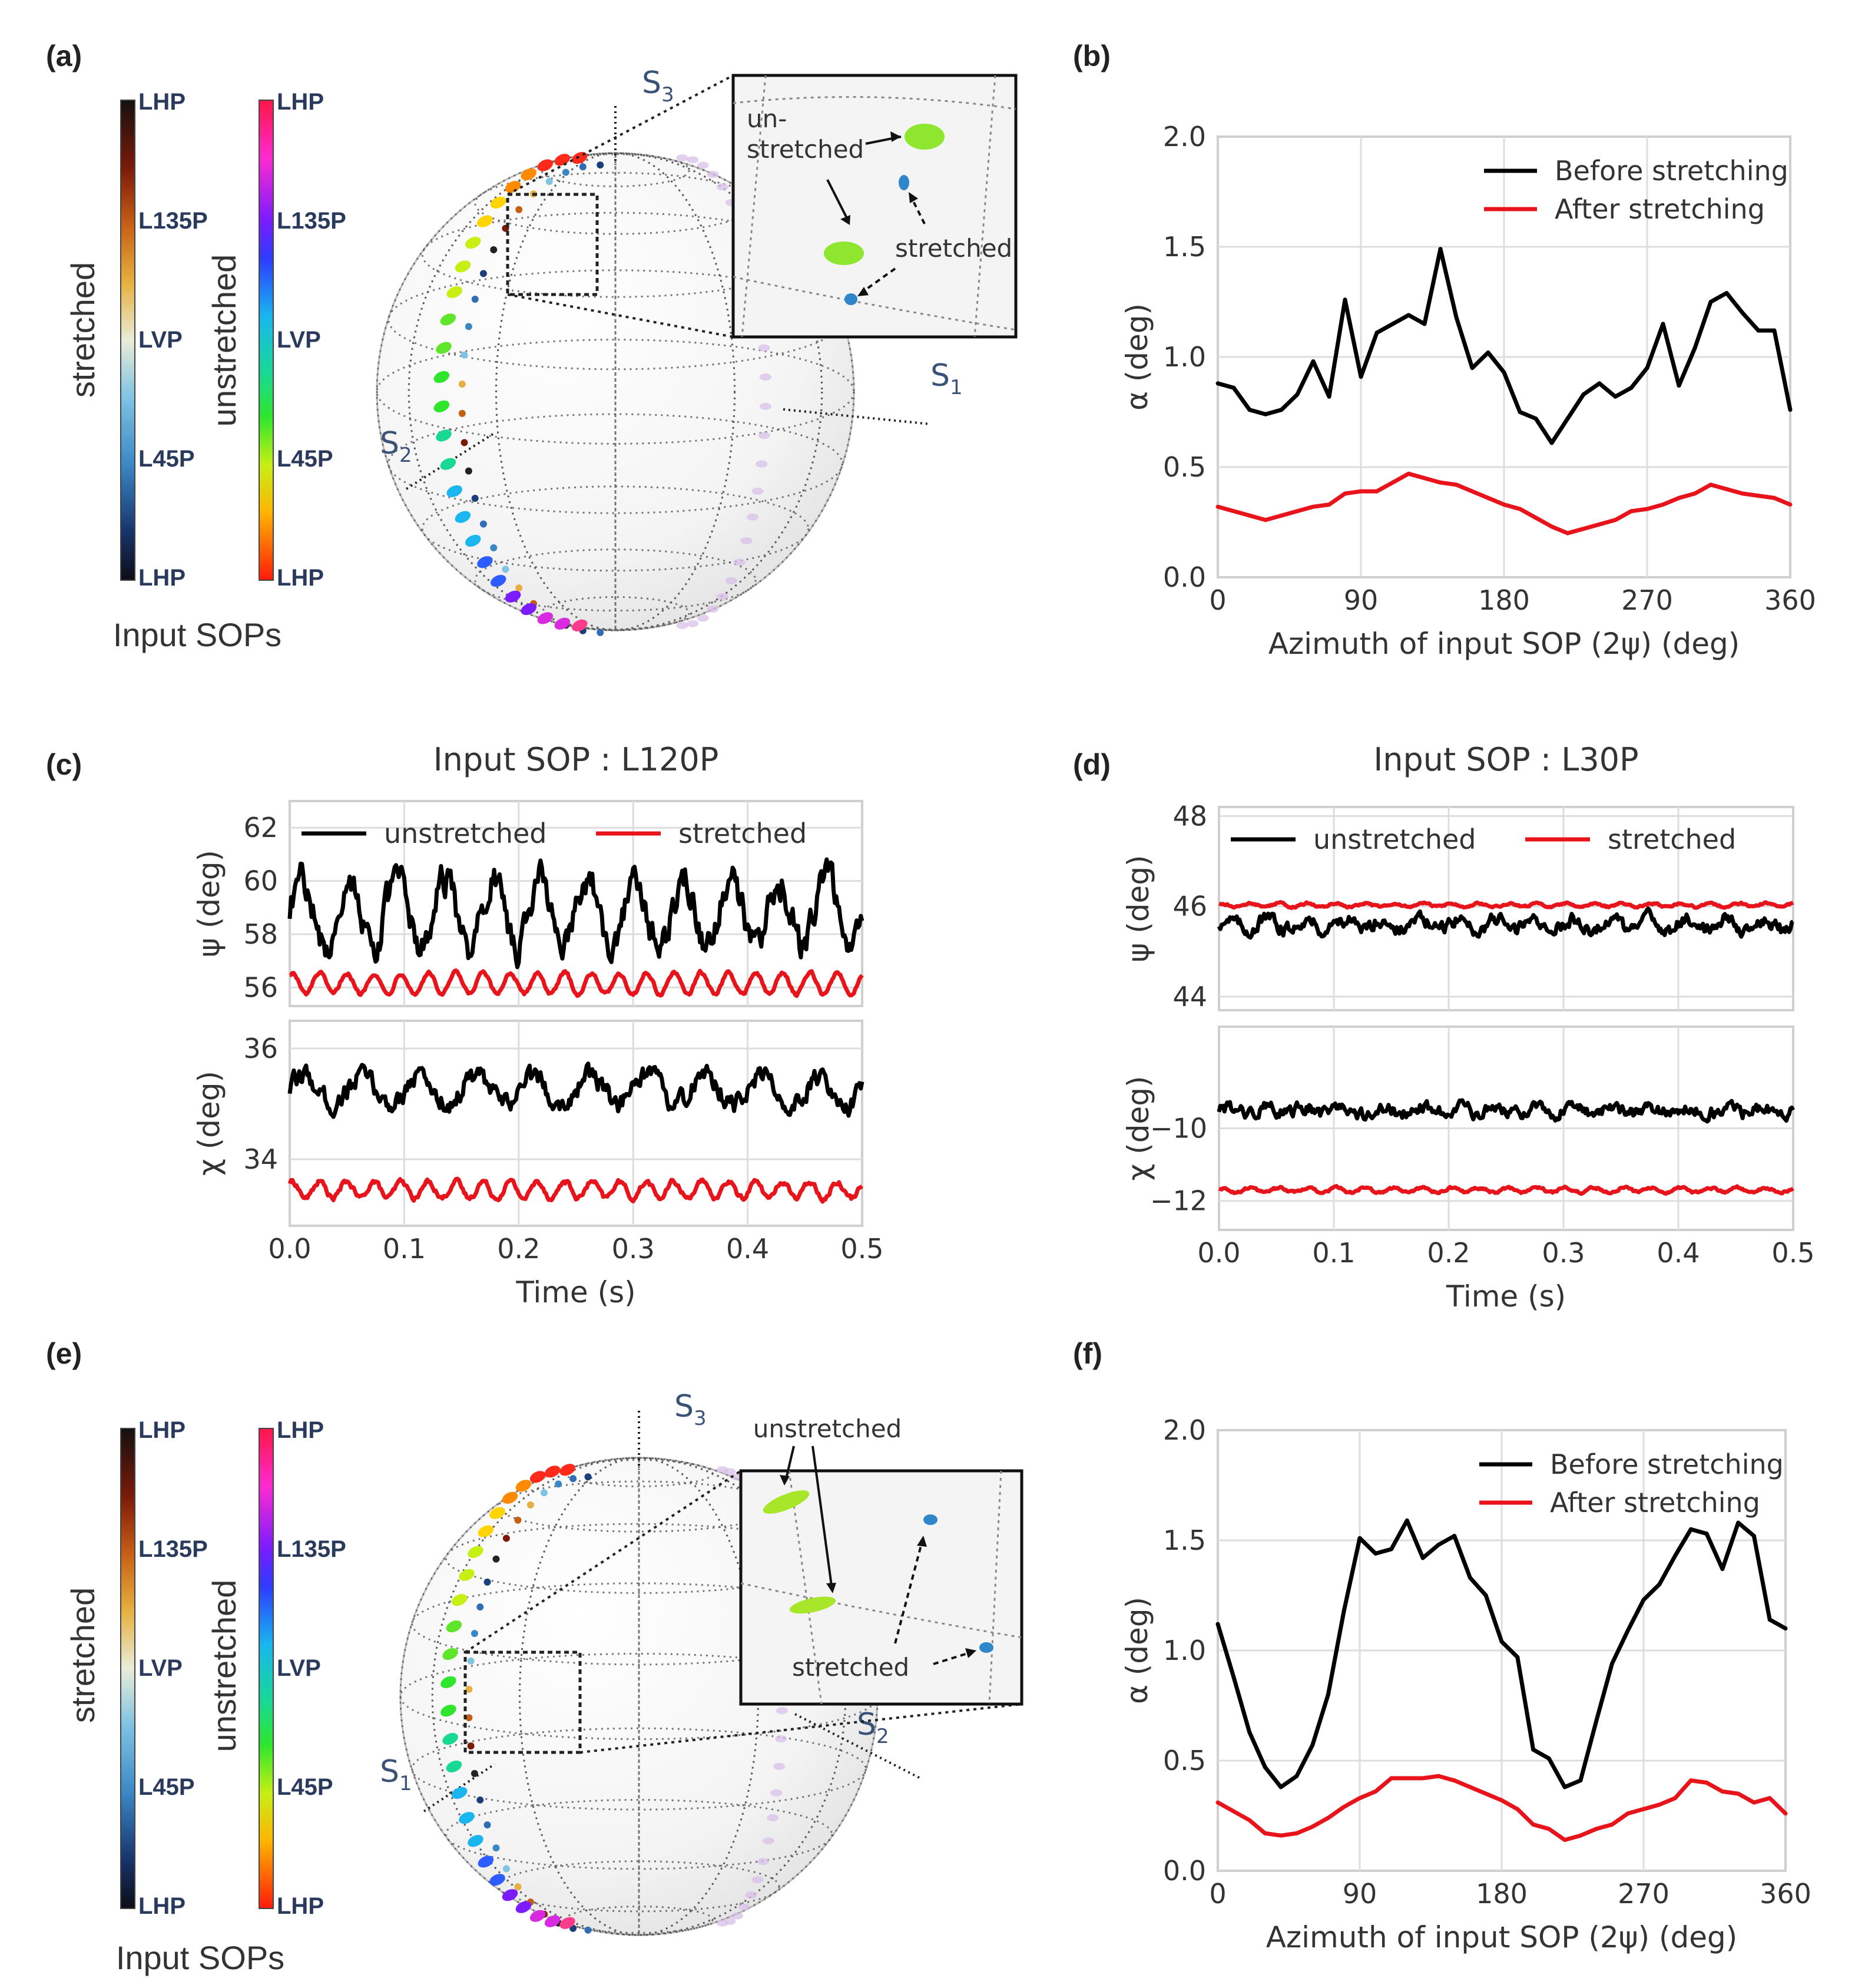 The height and width of the screenshot is (1988, 1855). Describe the element at coordinates (305, 1787) in the screenshot. I see `cb-unstretched-label-3: L45P` at that location.